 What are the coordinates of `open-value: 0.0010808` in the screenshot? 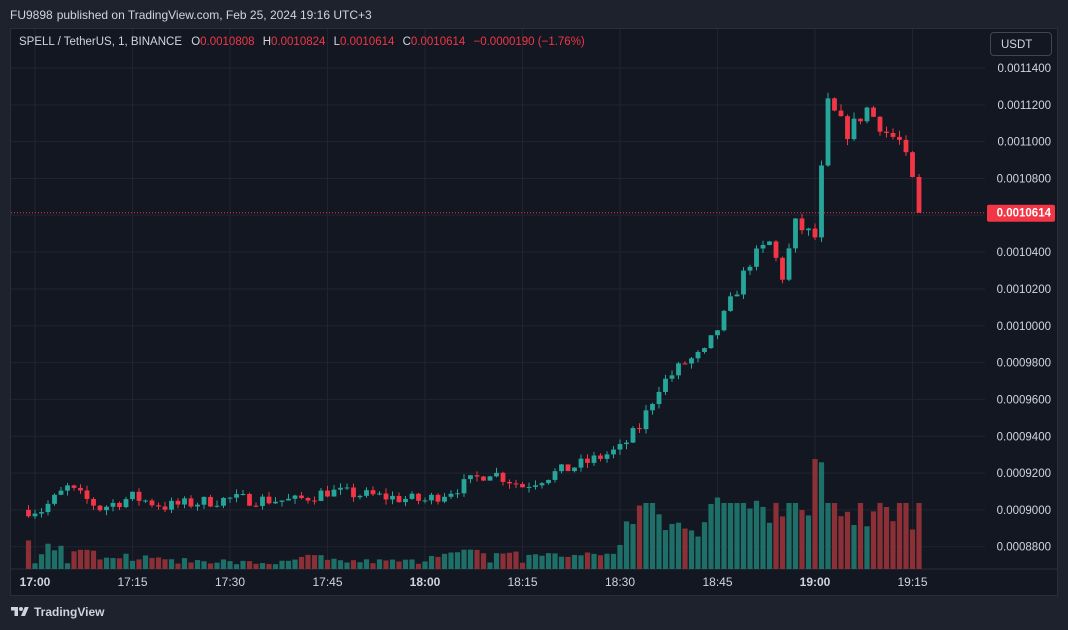 It's located at (227, 42).